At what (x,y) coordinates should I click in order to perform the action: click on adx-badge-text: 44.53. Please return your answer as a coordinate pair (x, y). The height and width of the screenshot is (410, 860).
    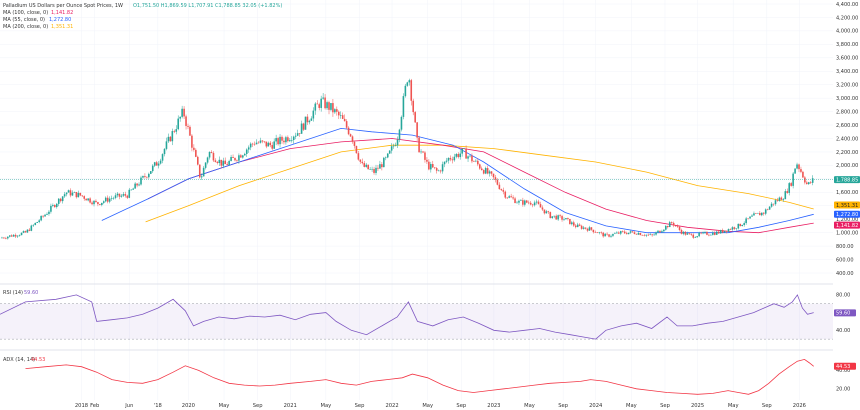
    Looking at the image, I should click on (843, 367).